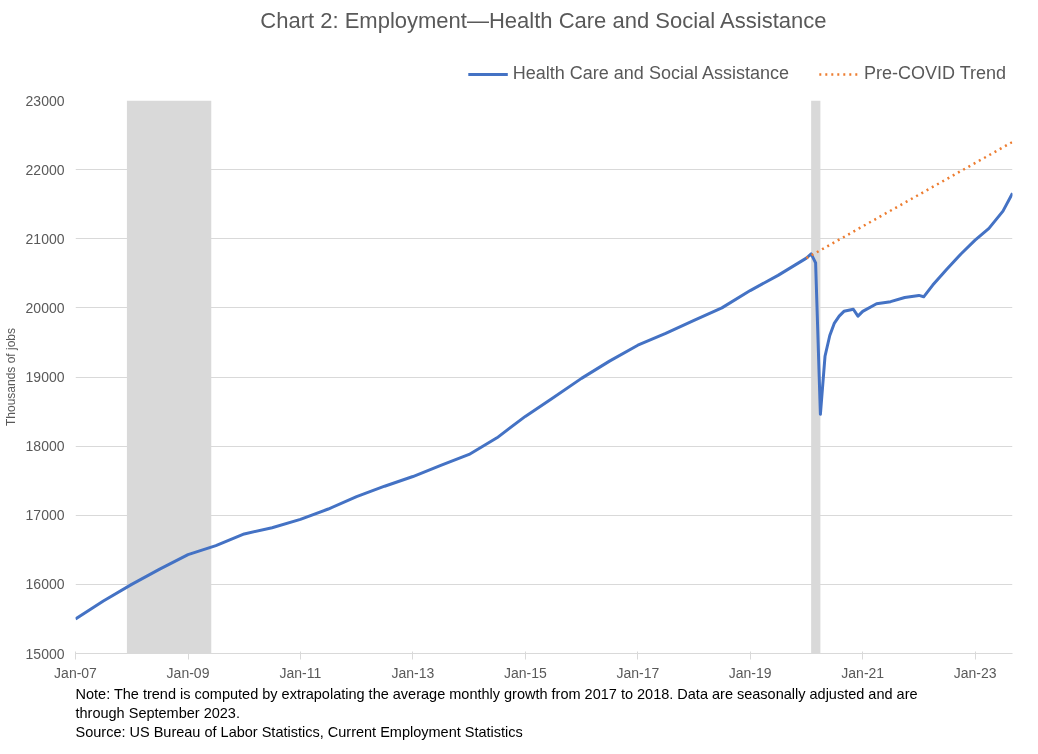 The image size is (1038, 754). I want to click on y-tick-label: 21000, so click(45, 238).